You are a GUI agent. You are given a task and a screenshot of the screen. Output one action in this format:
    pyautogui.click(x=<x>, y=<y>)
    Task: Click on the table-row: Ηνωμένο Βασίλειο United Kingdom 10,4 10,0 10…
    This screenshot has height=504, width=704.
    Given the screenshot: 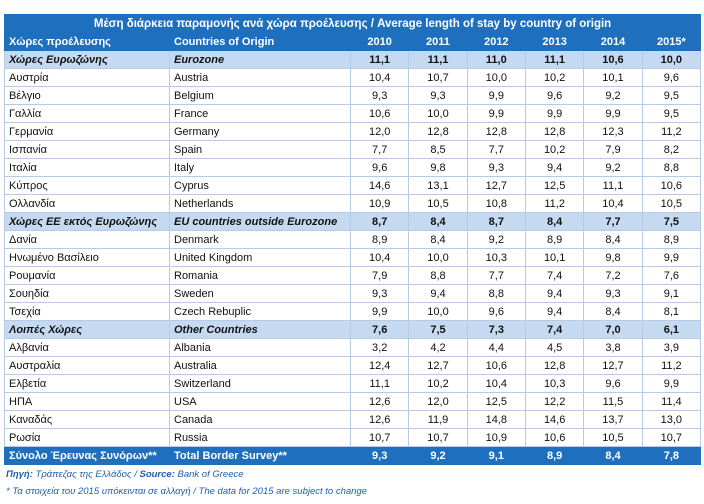 What is the action you would take?
    pyautogui.click(x=353, y=257)
    